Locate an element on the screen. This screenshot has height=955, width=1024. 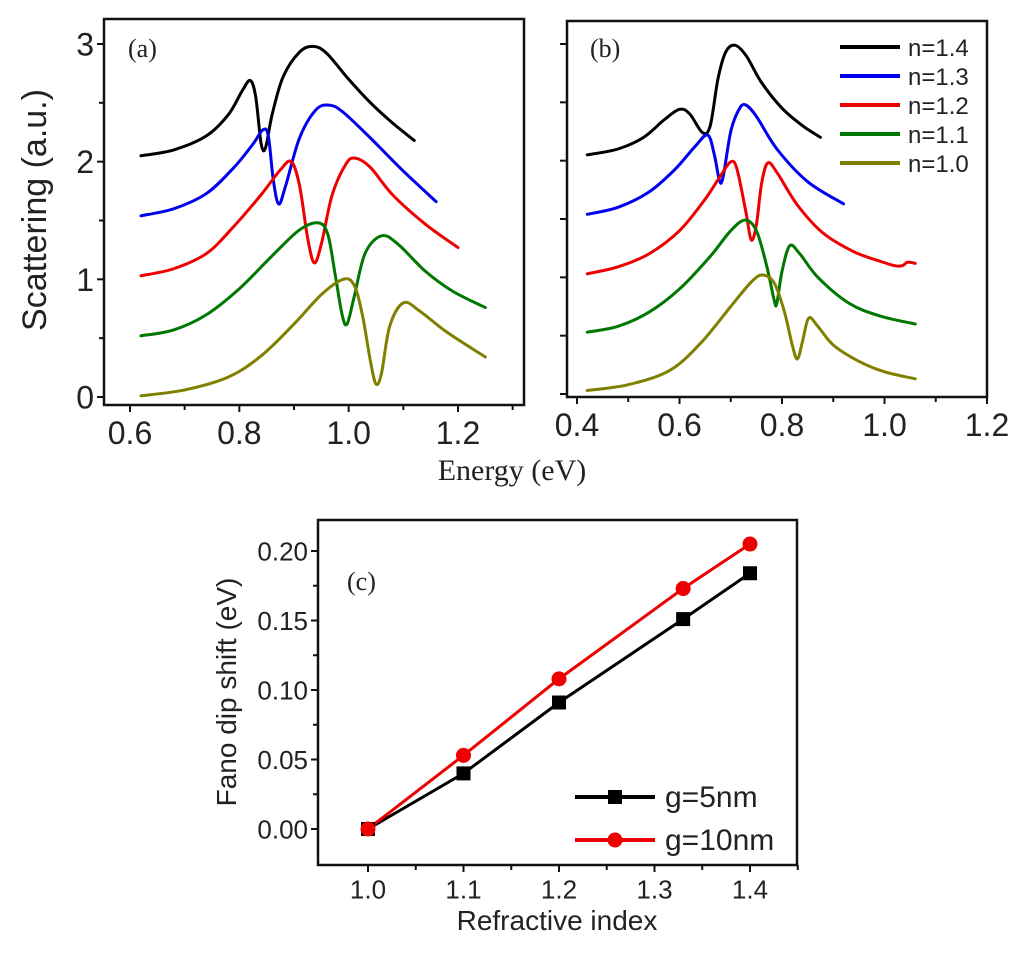
panel-c-xticks: 1.0 1.1 1.2 1.3 1.4 is located at coordinates (574, 884).